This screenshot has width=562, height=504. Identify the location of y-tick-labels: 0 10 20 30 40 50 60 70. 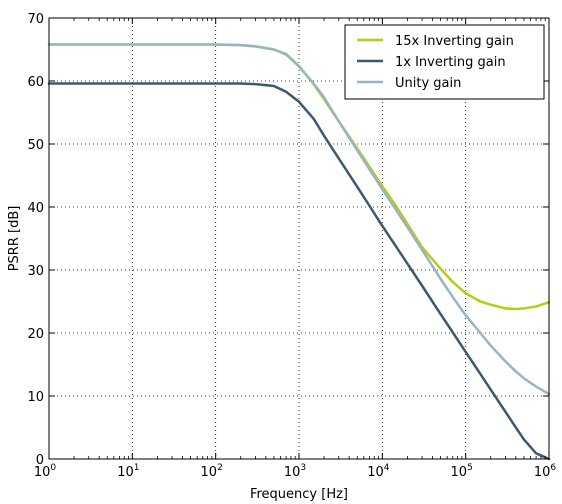
(35, 240).